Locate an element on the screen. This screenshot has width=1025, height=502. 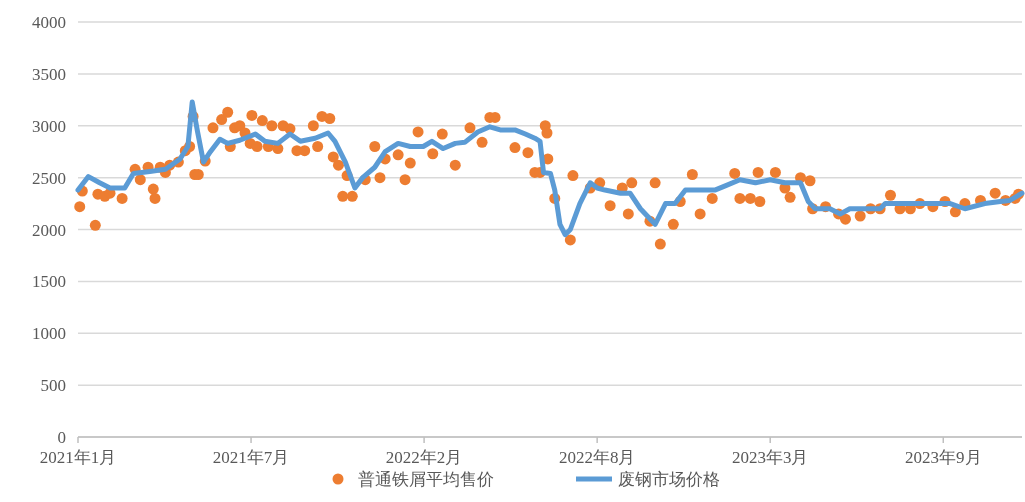
y-tick-label: 1500 is located at coordinates (49, 282).